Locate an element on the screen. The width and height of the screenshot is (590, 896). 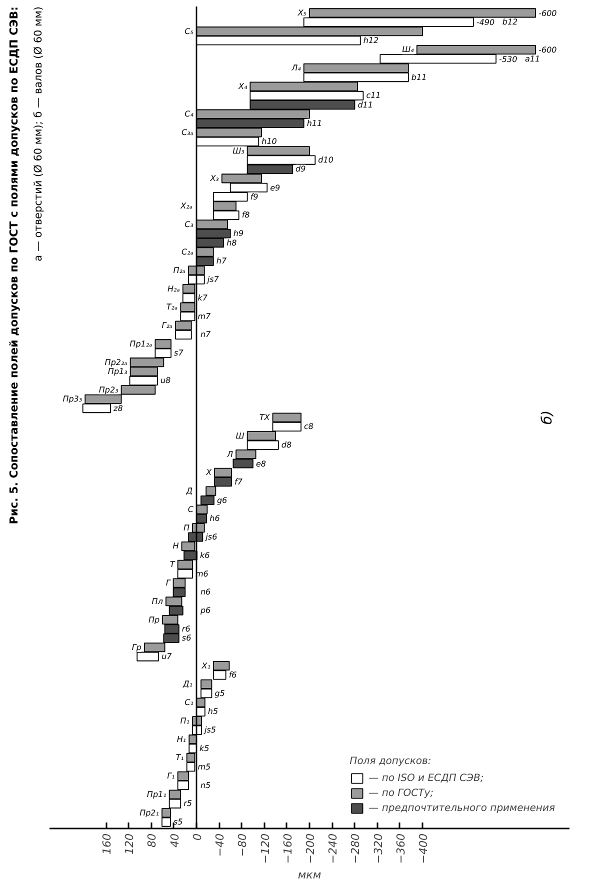
y-tick-label: Х₅ is located at coordinates (301, 13).